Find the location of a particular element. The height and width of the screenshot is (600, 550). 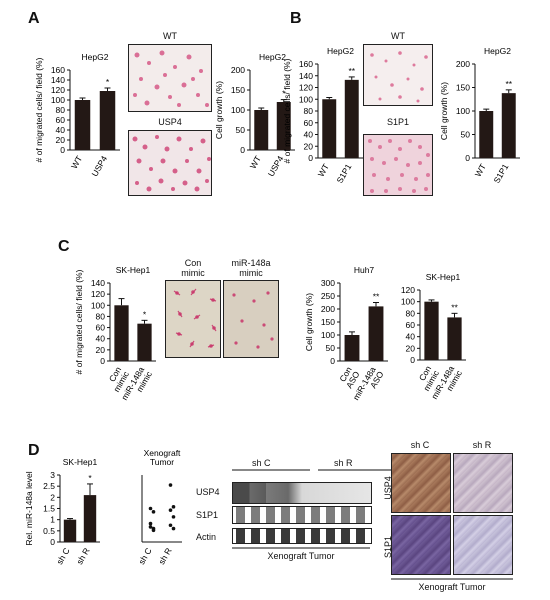

c-migration-ytick-label-2: 40 is located at coordinates (101, 339).